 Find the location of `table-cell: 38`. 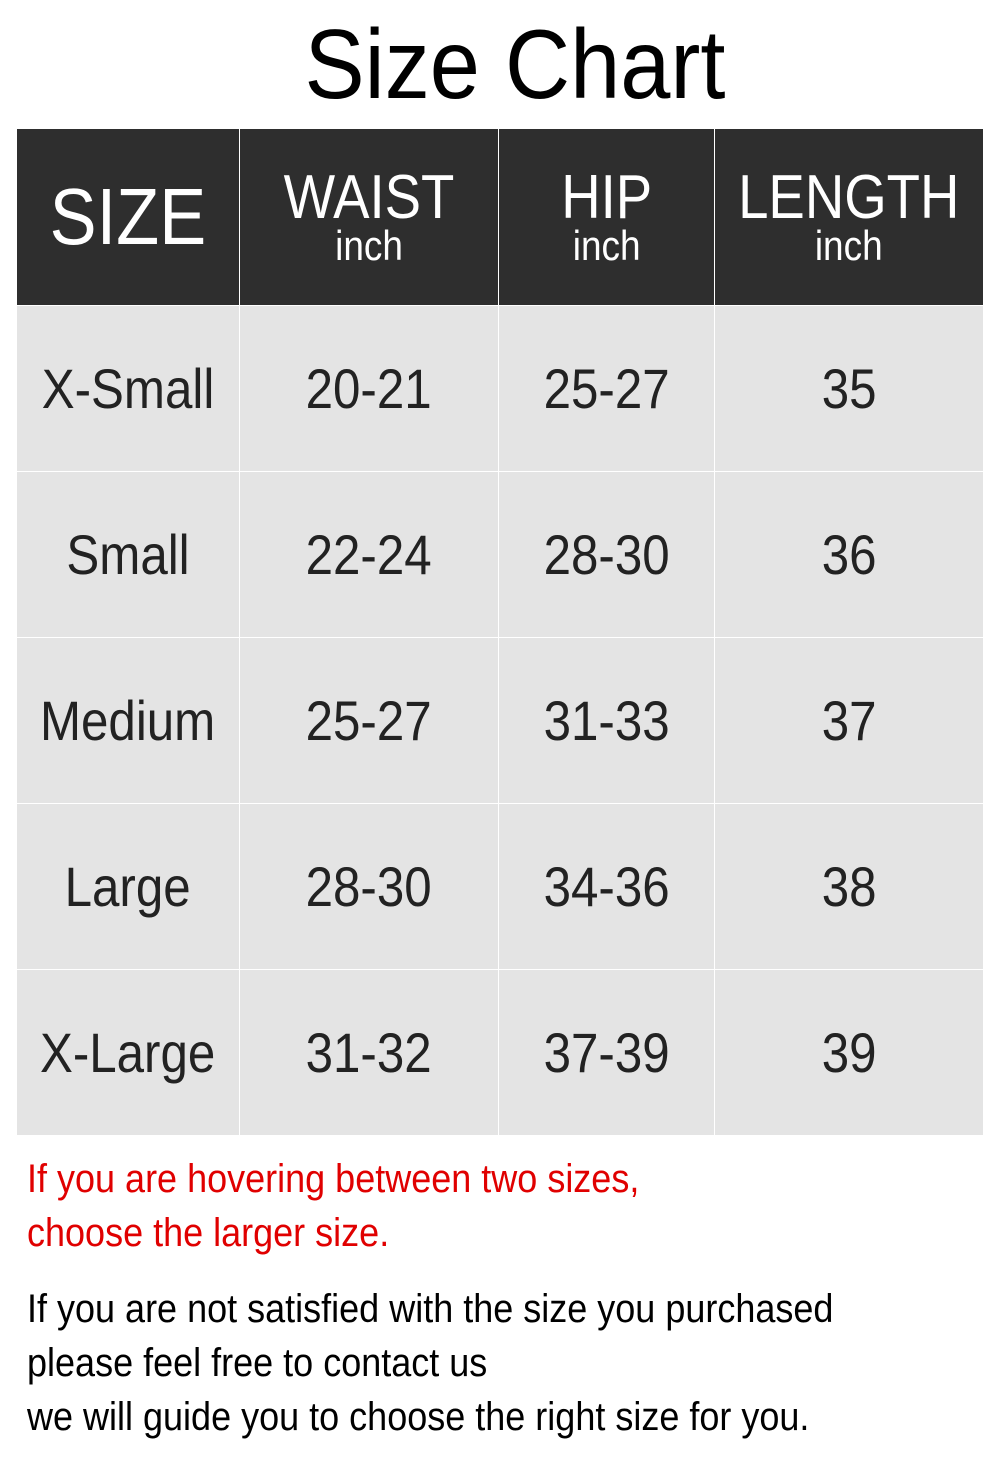

table-cell: 38 is located at coordinates (849, 886).